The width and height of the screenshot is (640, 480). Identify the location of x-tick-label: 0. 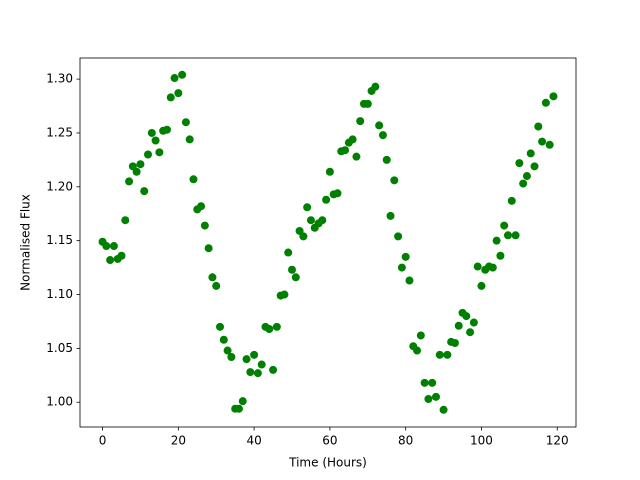
(103, 441).